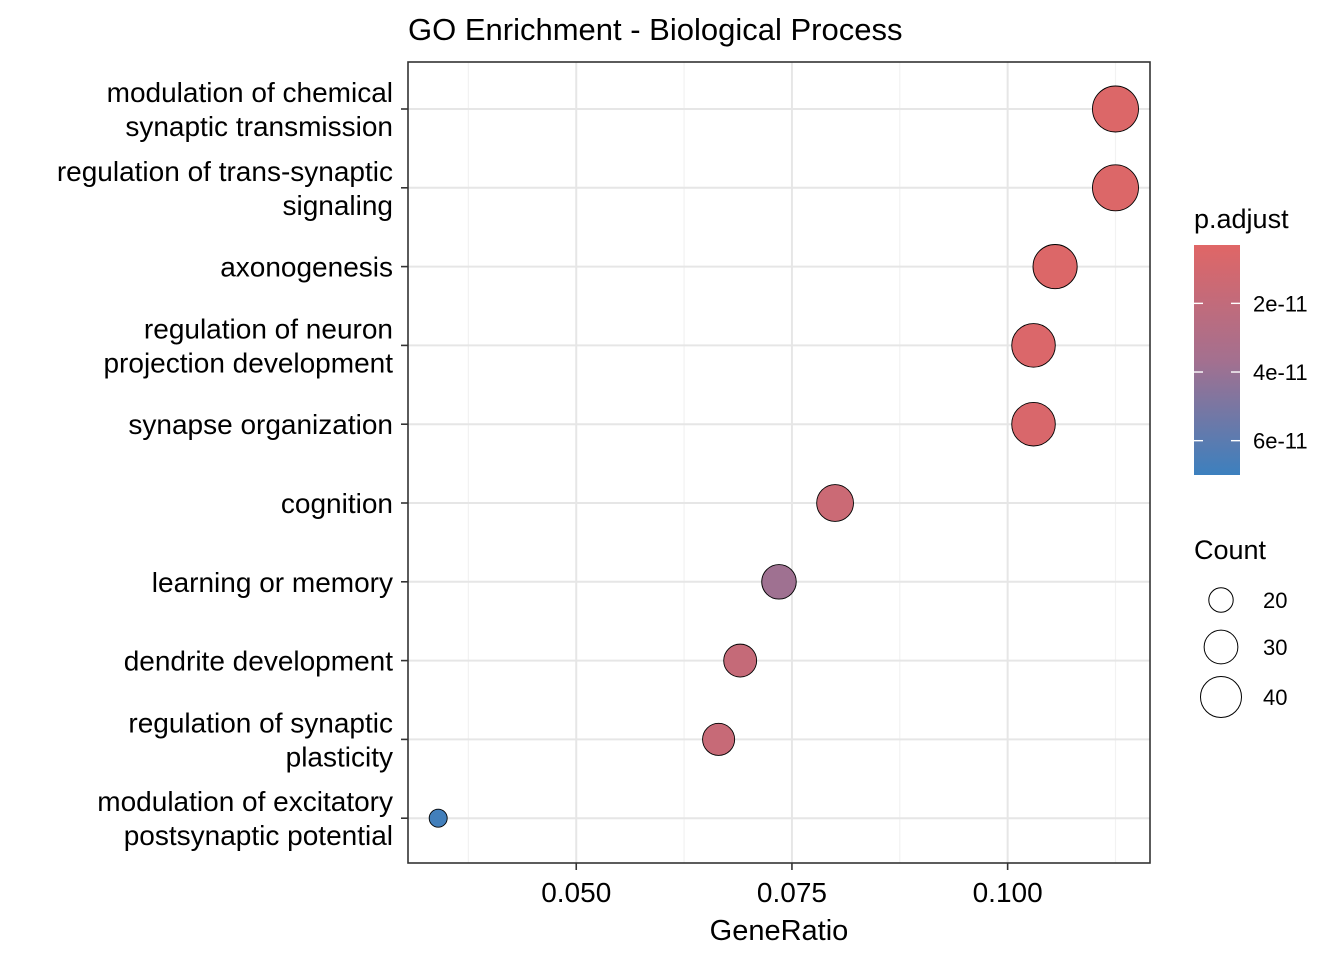 The width and height of the screenshot is (1344, 960). Describe the element at coordinates (225, 188) in the screenshot. I see `y-tick-label: regulation of trans-synaptic signaling` at that location.